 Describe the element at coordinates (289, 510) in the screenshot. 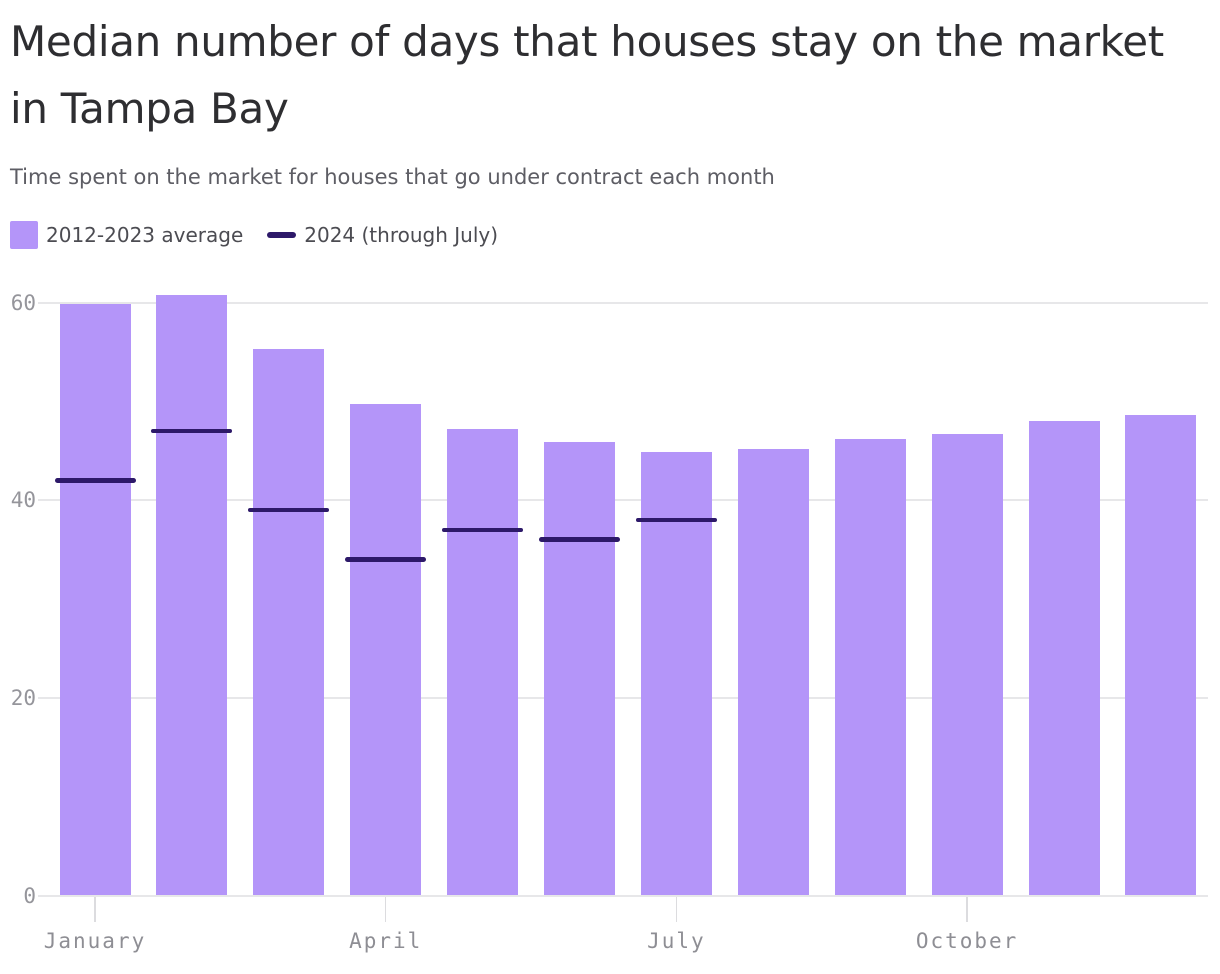

I see `line-2024-march` at that location.